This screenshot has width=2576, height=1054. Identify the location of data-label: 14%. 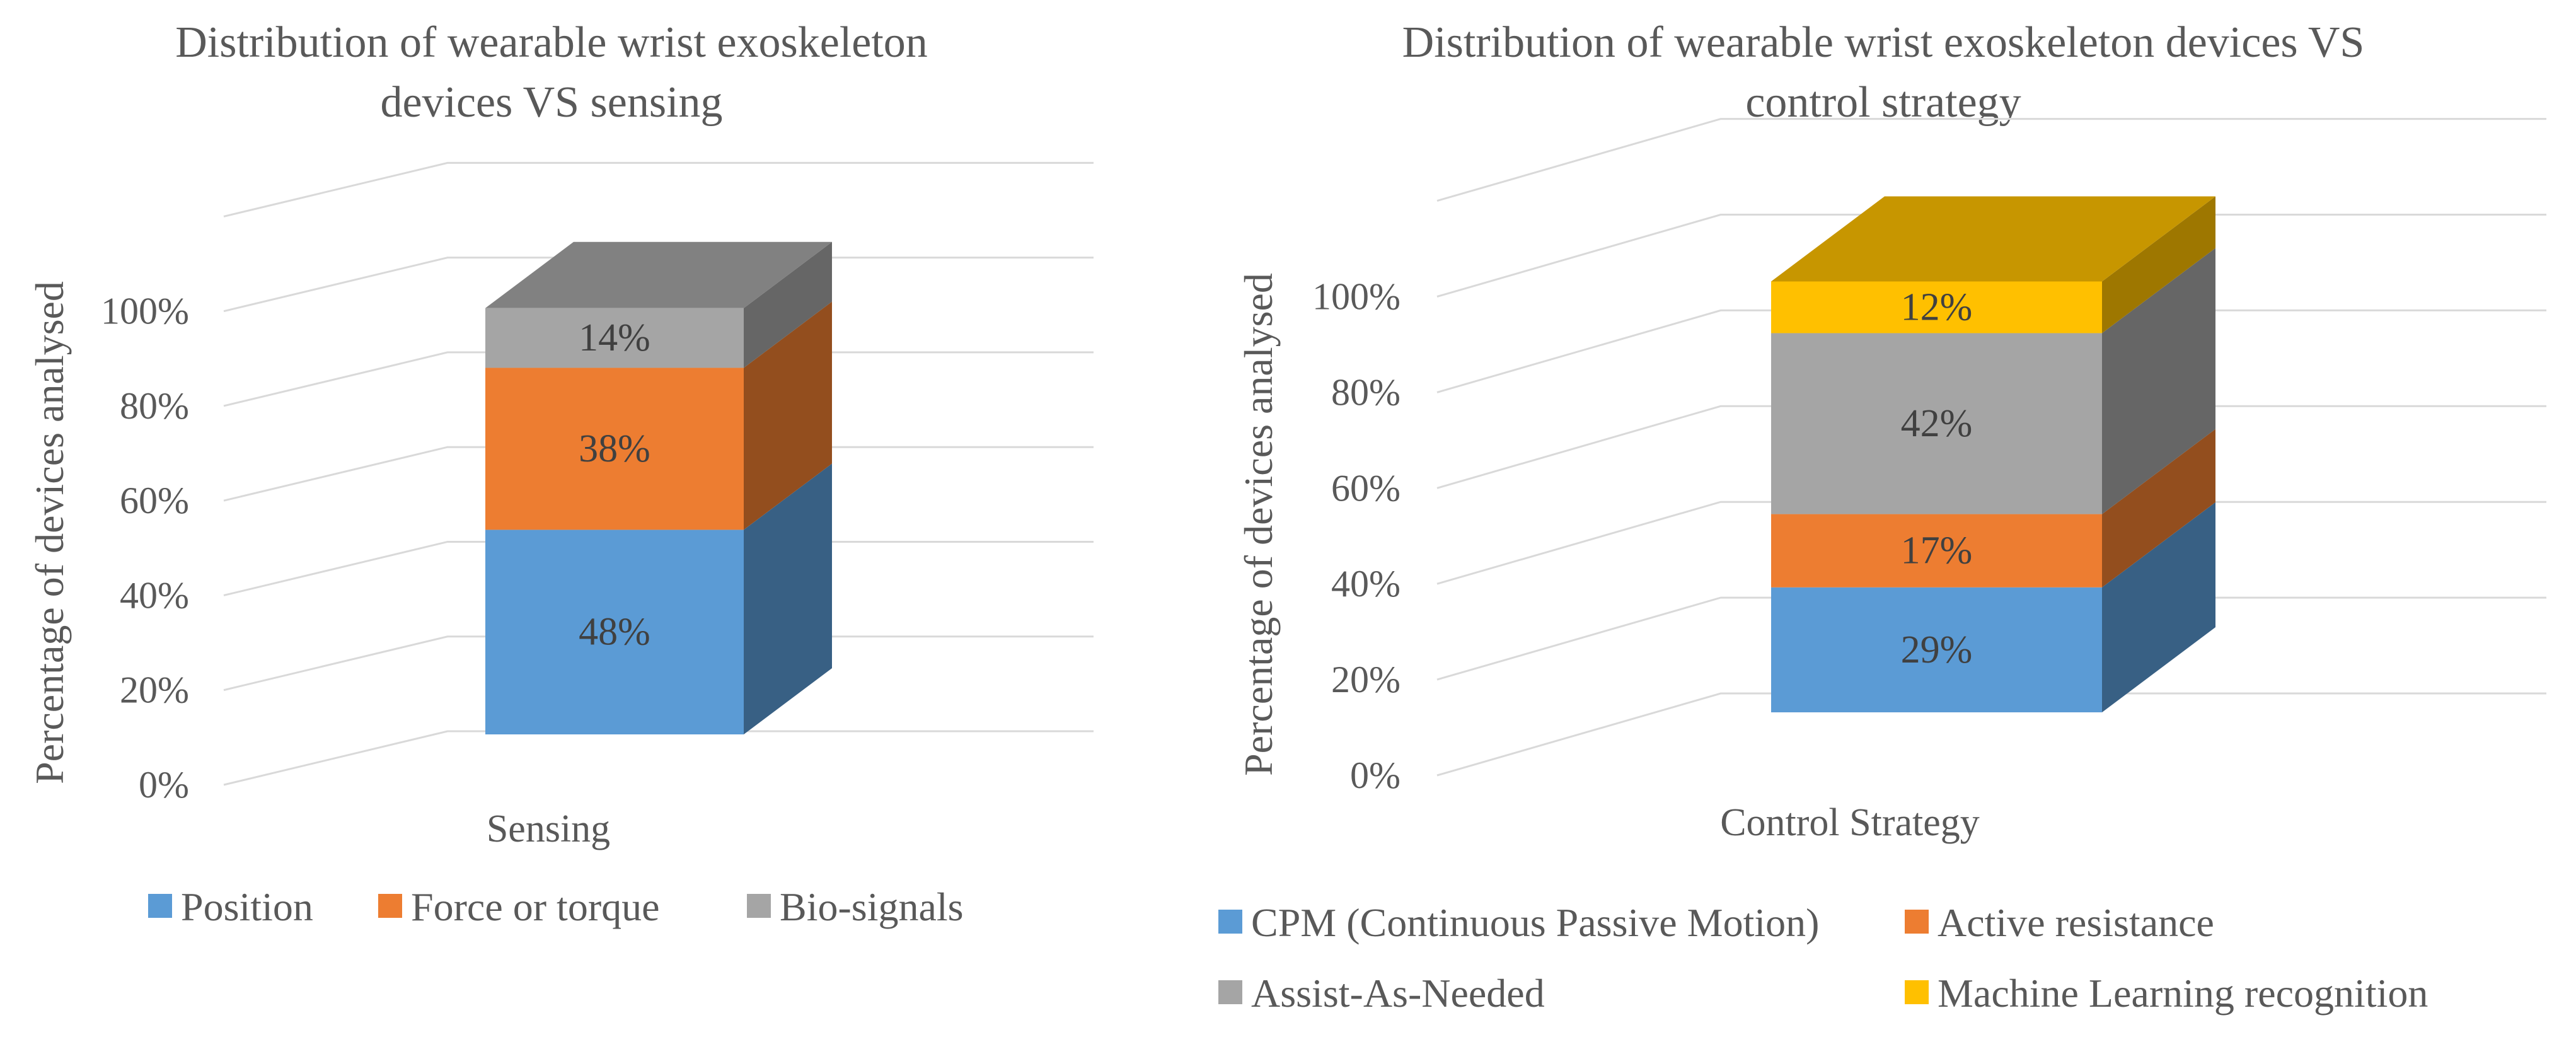
(614, 337).